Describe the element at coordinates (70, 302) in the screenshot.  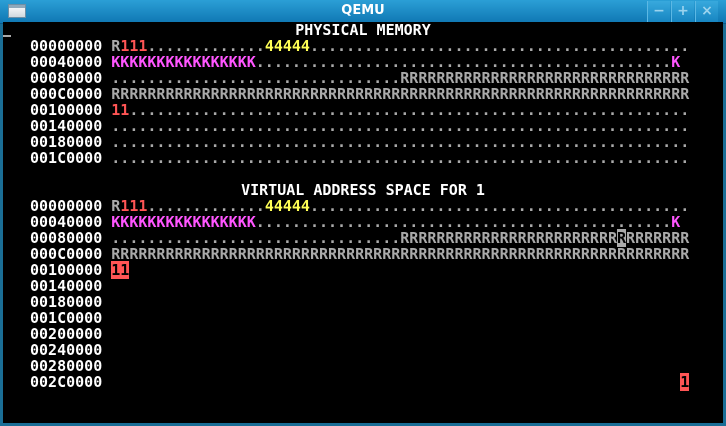
I see `memory-map-row: 00180000` at that location.